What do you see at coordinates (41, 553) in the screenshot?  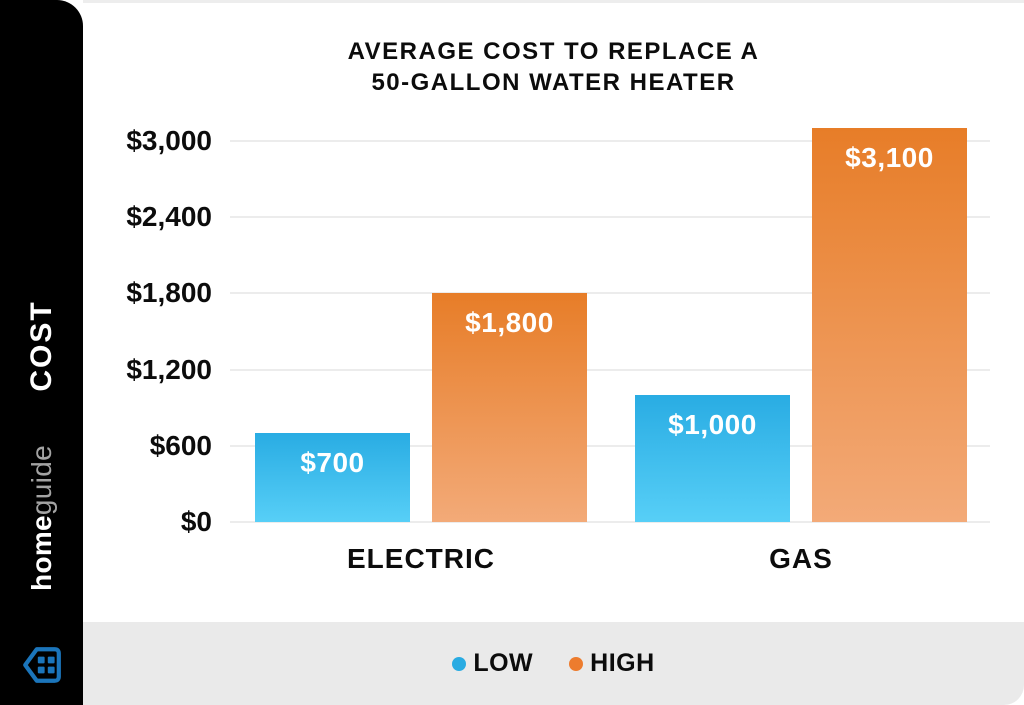 I see `brand-home-text: home` at bounding box center [41, 553].